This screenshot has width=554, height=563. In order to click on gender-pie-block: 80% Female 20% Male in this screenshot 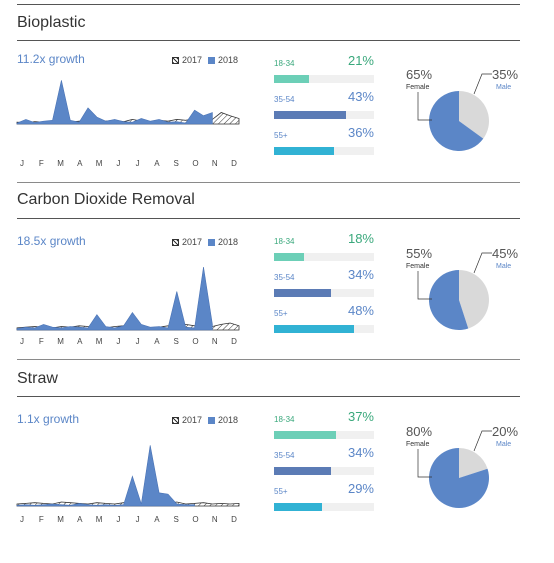, I will do `click(461, 476)`.